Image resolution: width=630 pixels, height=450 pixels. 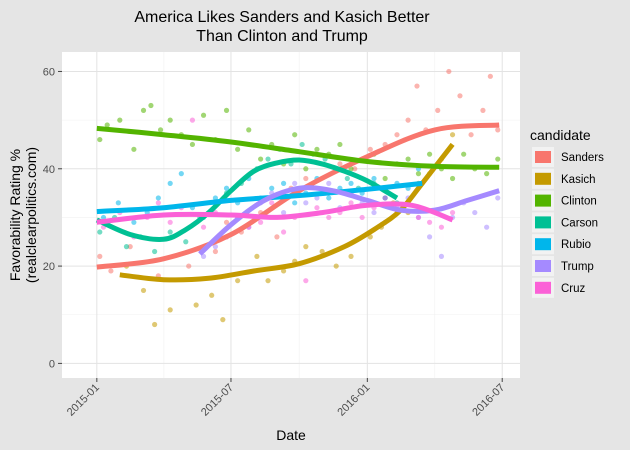 What do you see at coordinates (543, 200) in the screenshot?
I see `legend-key-clinton` at bounding box center [543, 200].